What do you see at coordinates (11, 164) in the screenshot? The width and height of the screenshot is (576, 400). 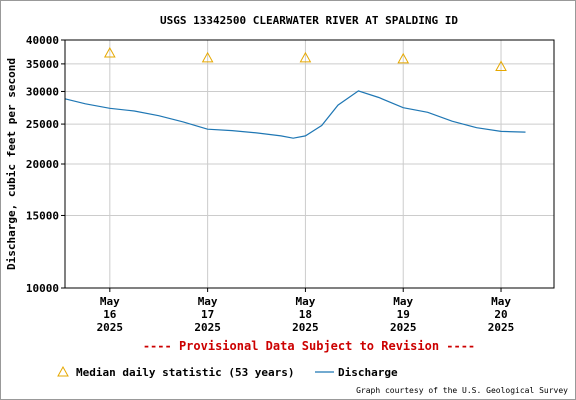 I see `y-axis-label: Discharge, cubic feet per second` at bounding box center [11, 164].